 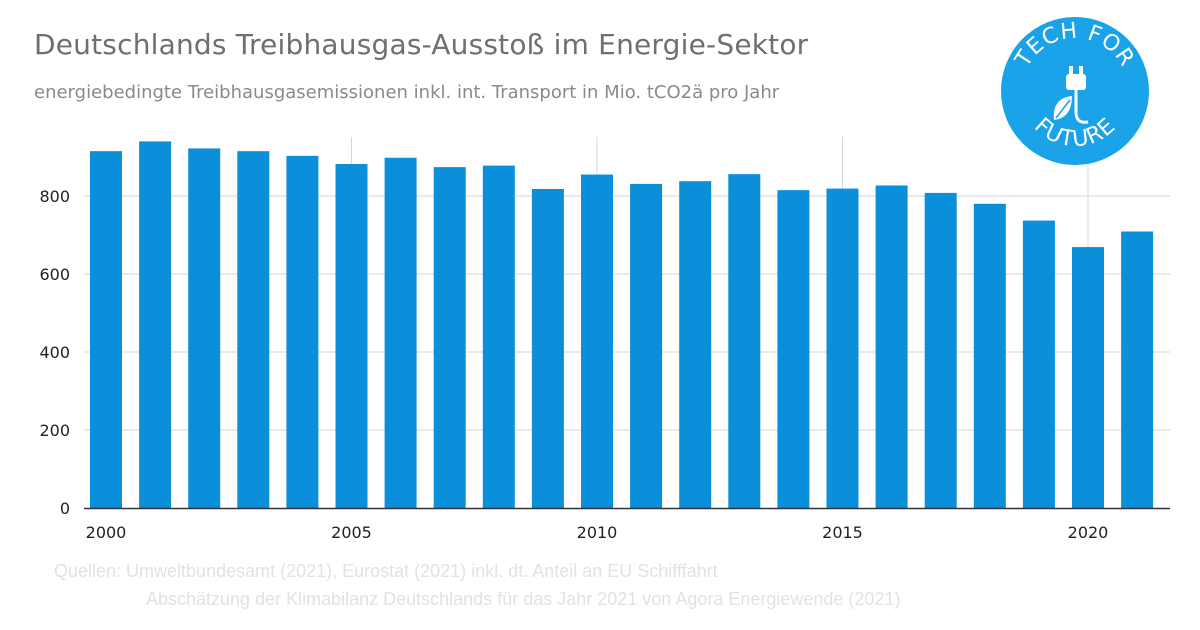 I want to click on bar-2018, so click(x=989, y=356).